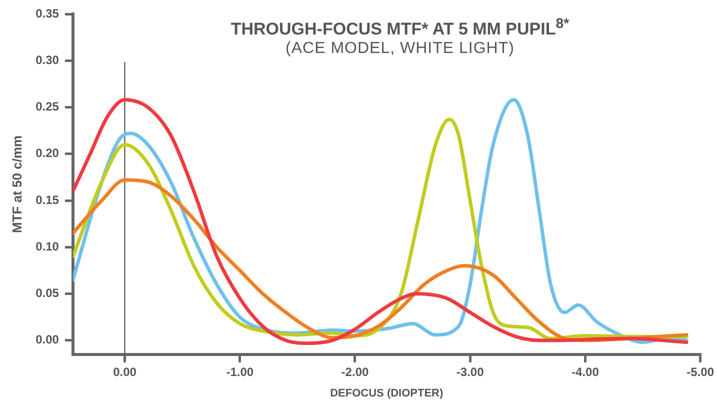  What do you see at coordinates (400, 49) in the screenshot?
I see `text: (ACE MODEL, WHITE LIGHT)` at bounding box center [400, 49].